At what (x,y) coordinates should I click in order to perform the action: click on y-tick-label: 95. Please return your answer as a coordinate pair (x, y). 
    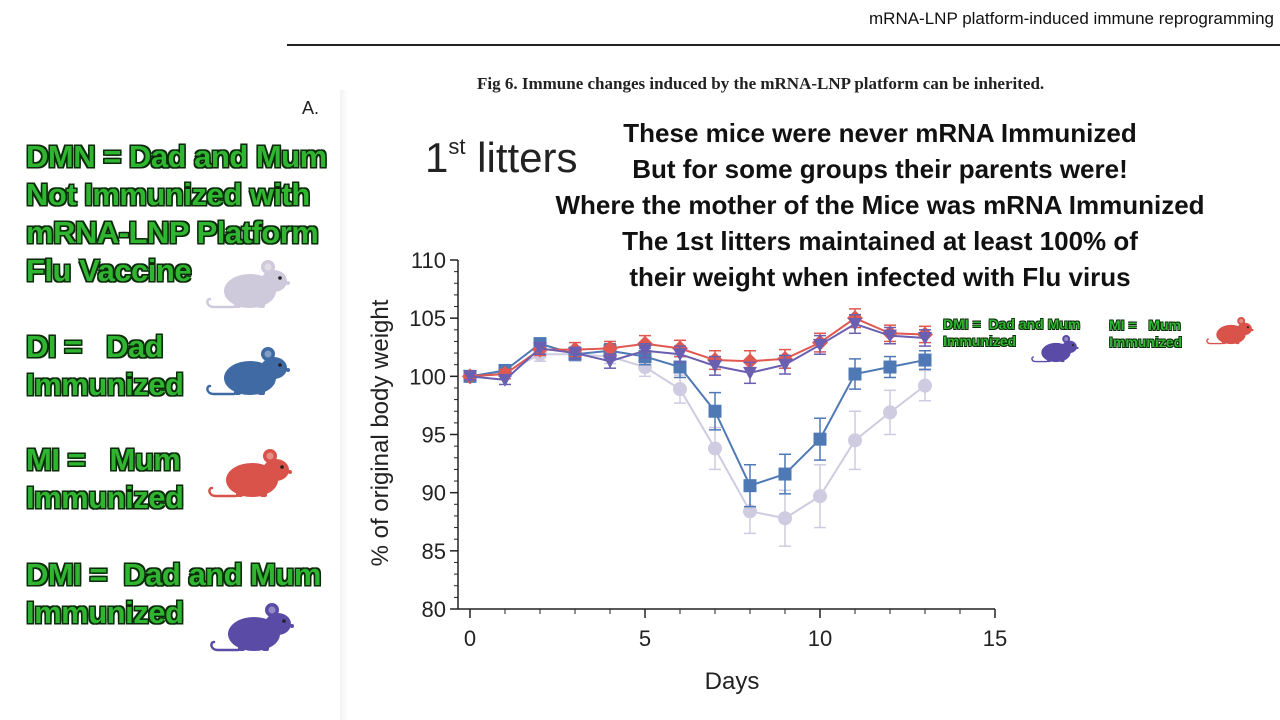
    Looking at the image, I should click on (434, 435).